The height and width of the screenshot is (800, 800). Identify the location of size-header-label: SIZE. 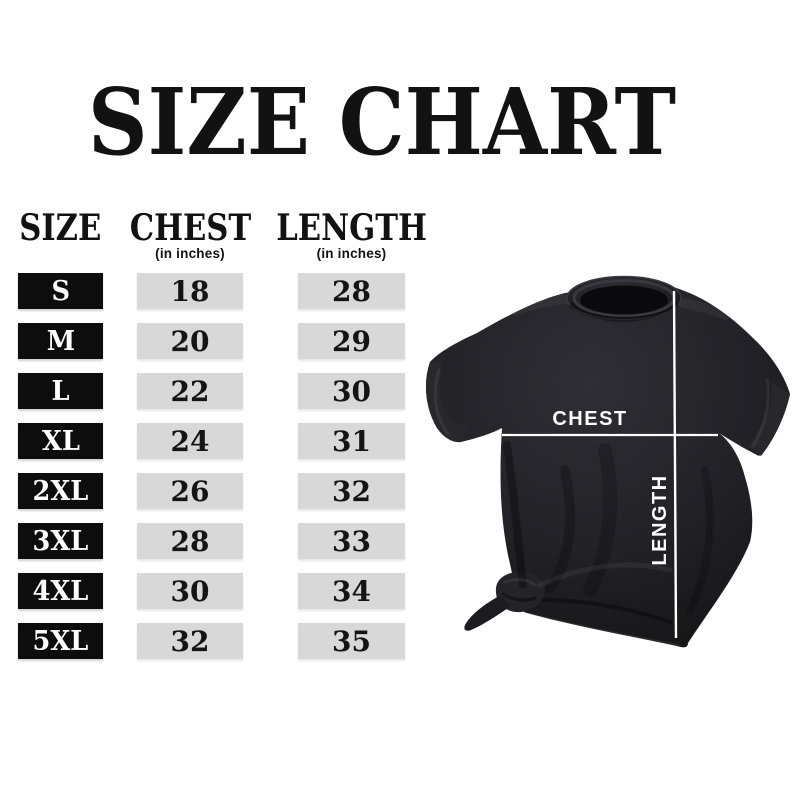
(60, 228).